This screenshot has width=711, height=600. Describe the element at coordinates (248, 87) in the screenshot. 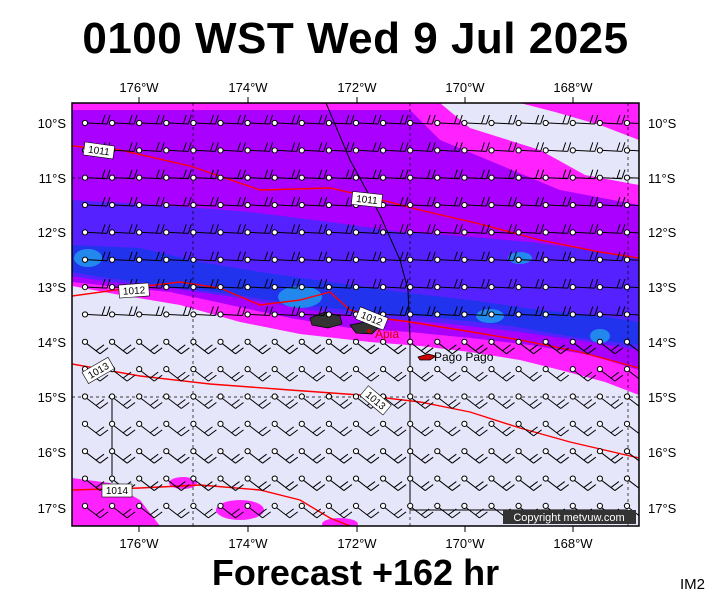

I see `lon-label-top: 174°W` at that location.